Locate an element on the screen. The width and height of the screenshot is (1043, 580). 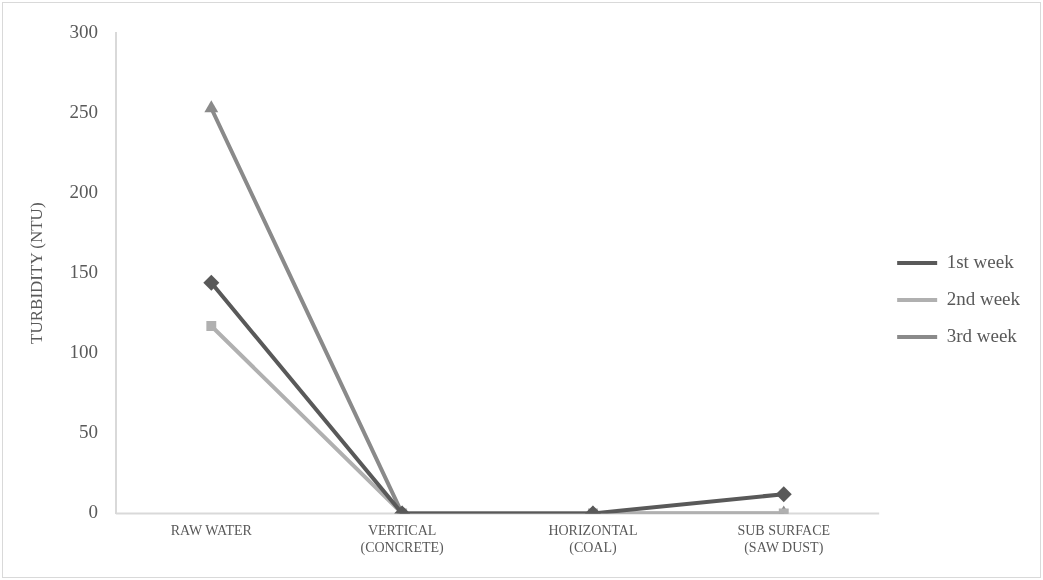
x-tick-label: HORIZONTAL (COAL) is located at coordinates (593, 540).